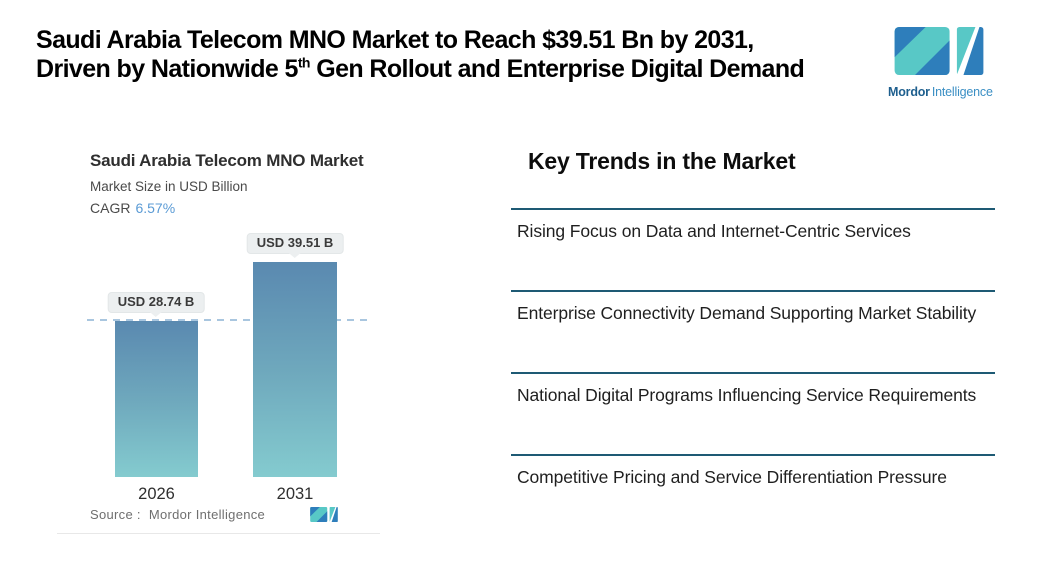 This screenshot has width=1043, height=573. I want to click on brand-logo: Mordor Intelligence, so click(948, 63).